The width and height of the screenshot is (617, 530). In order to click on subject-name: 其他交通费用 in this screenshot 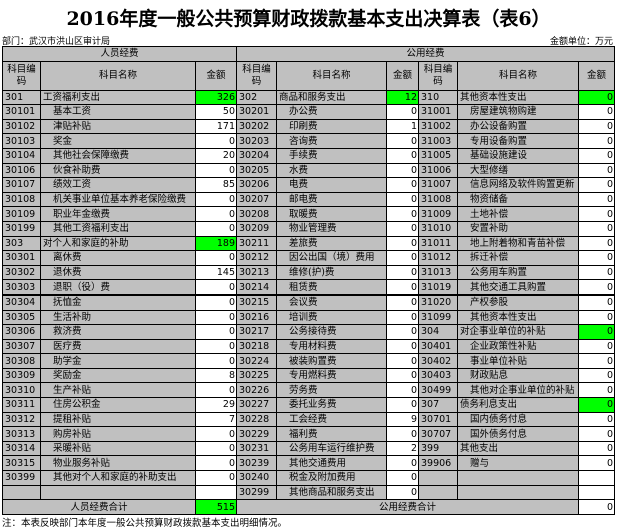, I will do `click(331, 463)`.